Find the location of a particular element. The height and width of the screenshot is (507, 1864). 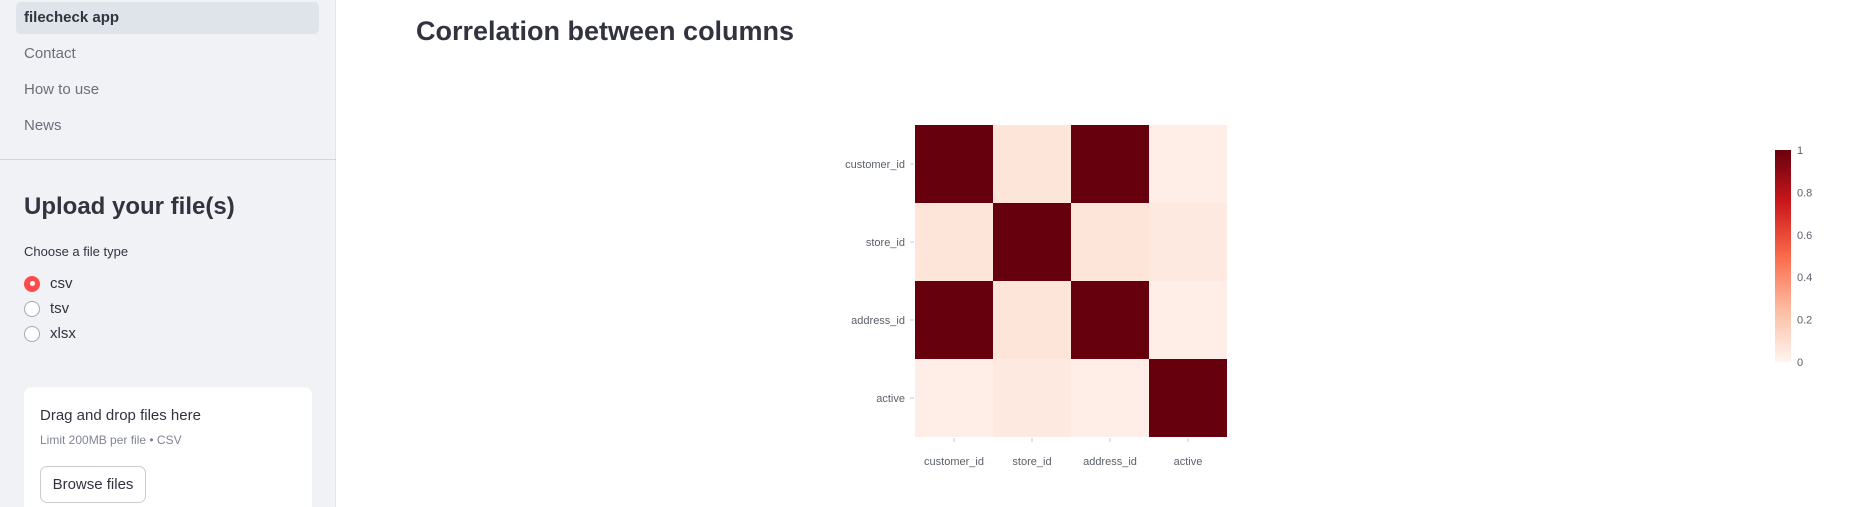

y-tick-label: active is located at coordinates (890, 399).